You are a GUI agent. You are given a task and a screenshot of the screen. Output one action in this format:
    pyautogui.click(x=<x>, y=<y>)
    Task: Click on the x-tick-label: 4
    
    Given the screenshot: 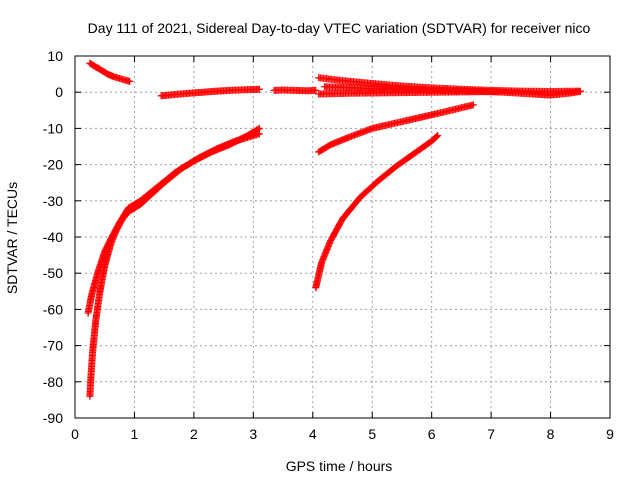 What is the action you would take?
    pyautogui.click(x=313, y=434)
    